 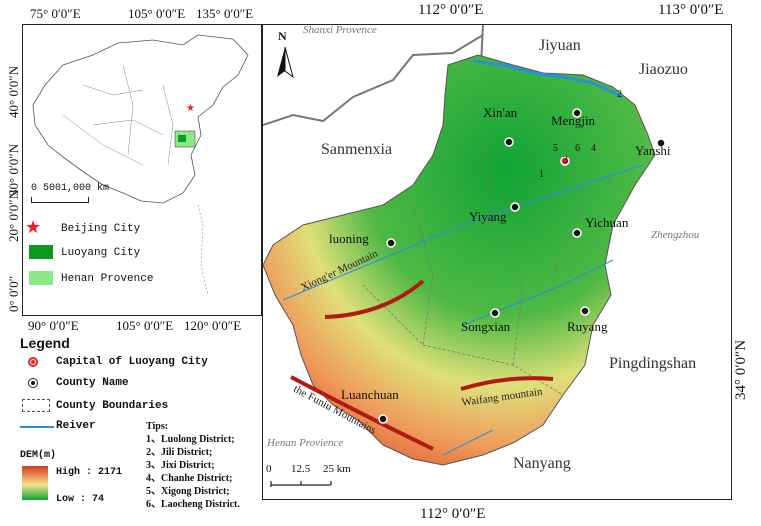 I want to click on county-xinan: Xin'an, so click(x=500, y=112).